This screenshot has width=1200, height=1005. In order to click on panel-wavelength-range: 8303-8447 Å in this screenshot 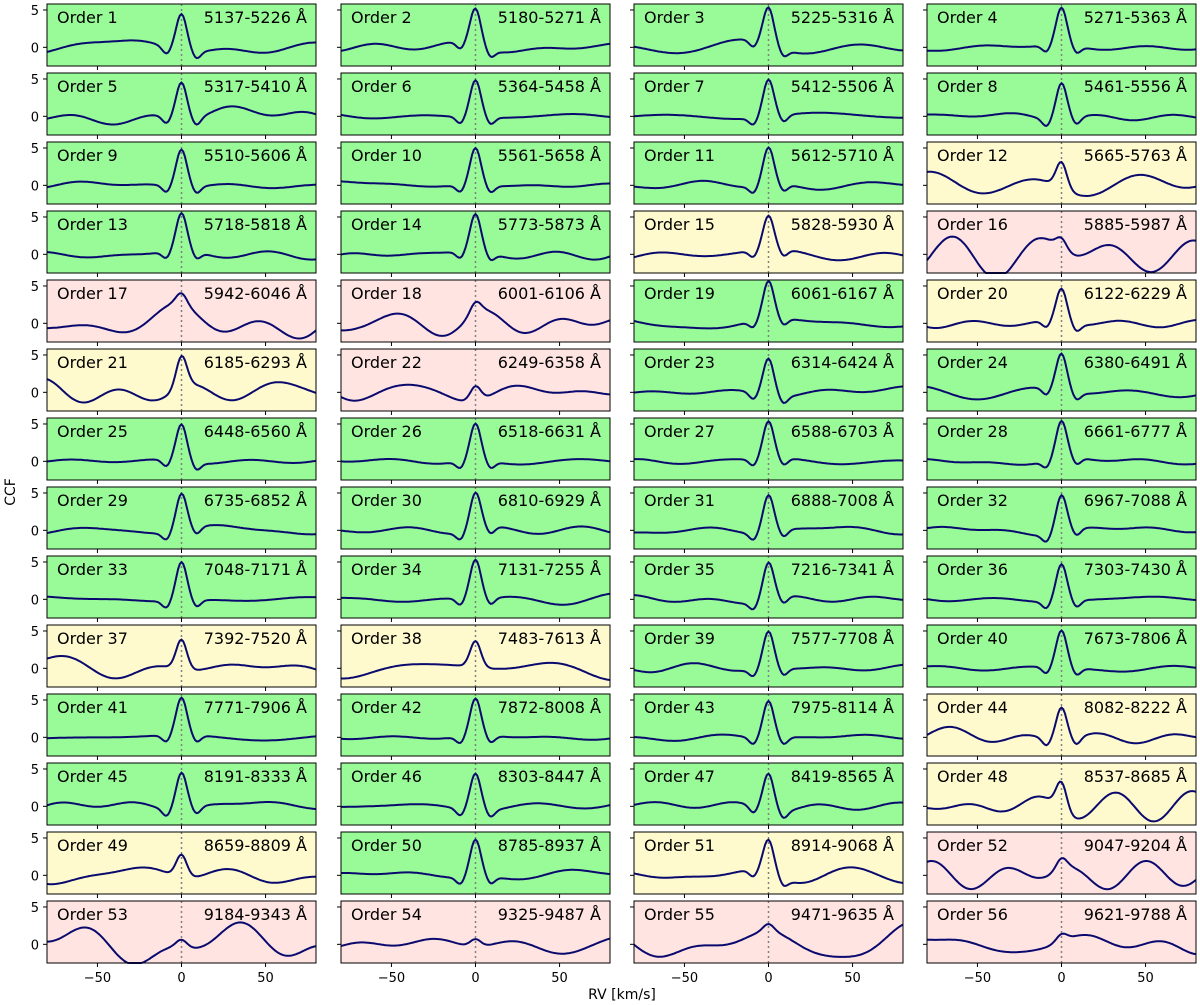, I will do `click(549, 776)`.